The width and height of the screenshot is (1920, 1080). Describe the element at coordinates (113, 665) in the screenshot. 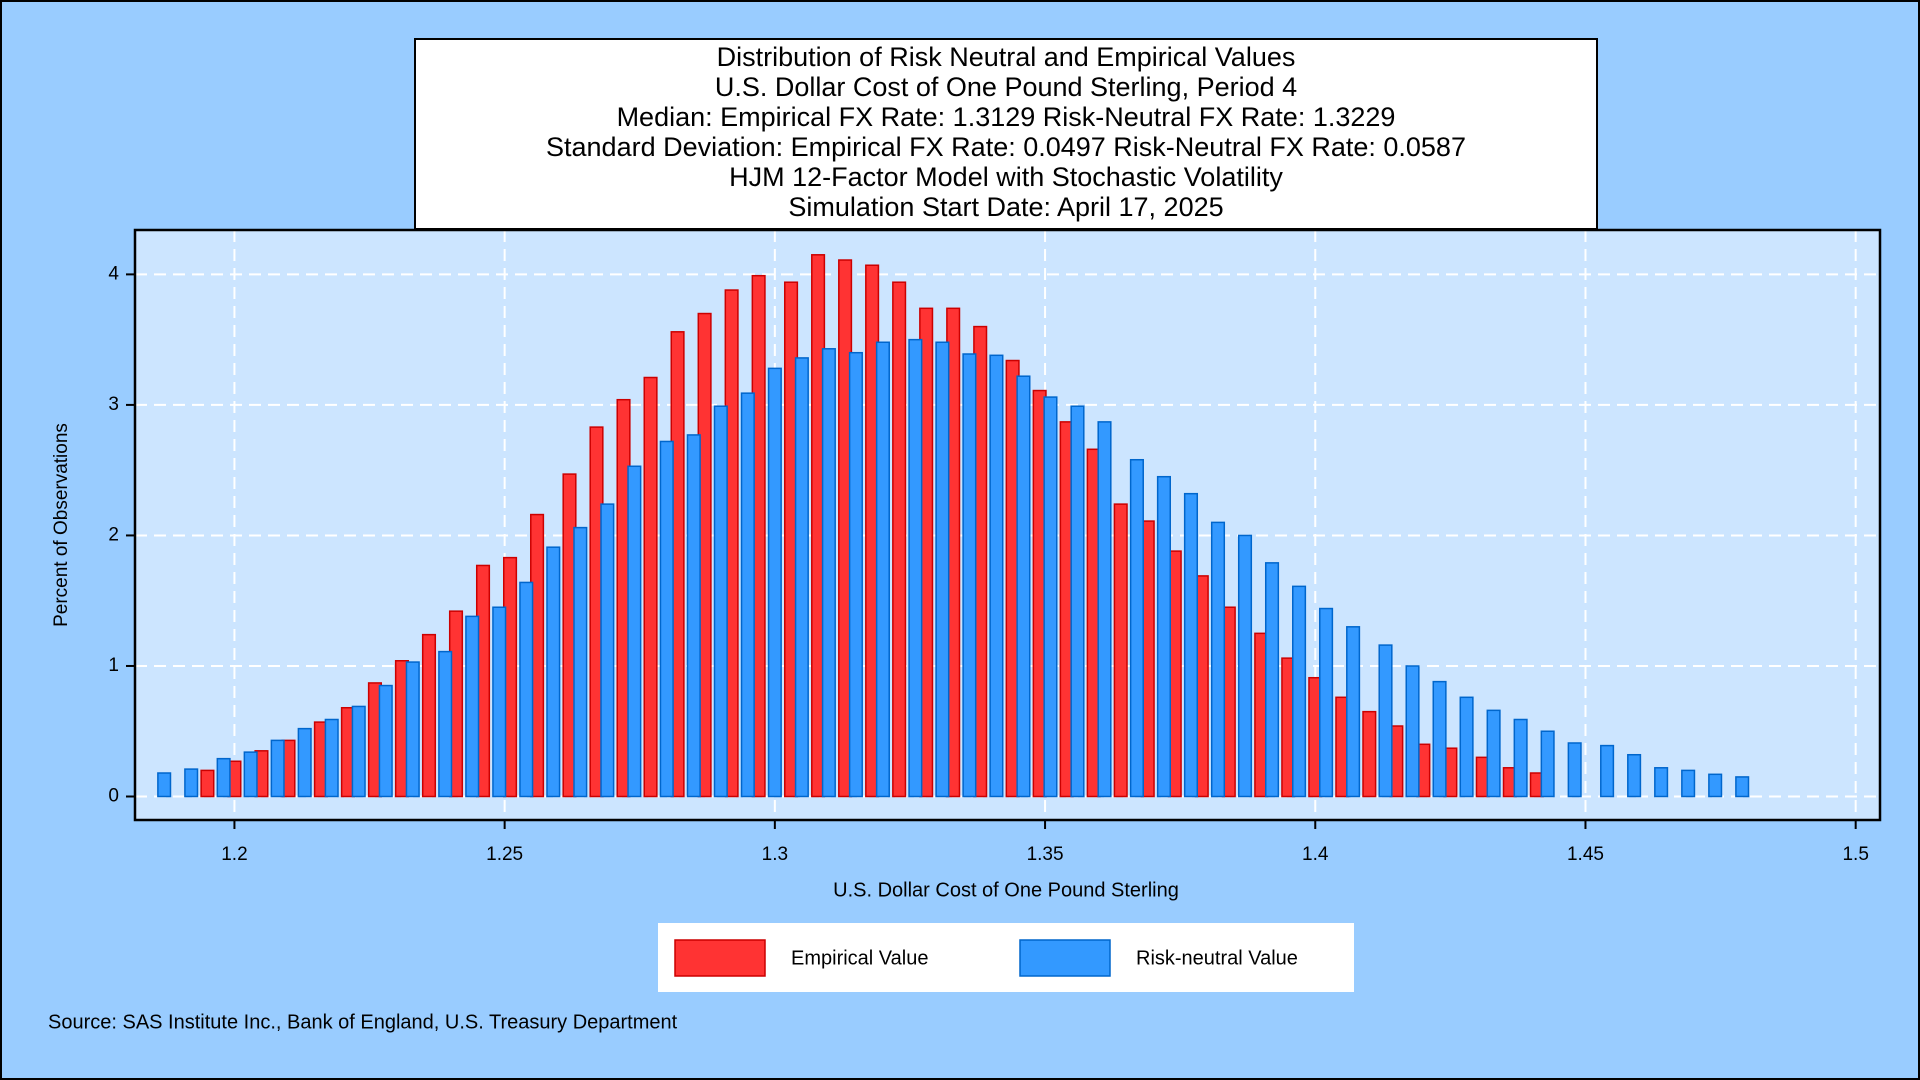

I see `y-tick-label: 1` at that location.